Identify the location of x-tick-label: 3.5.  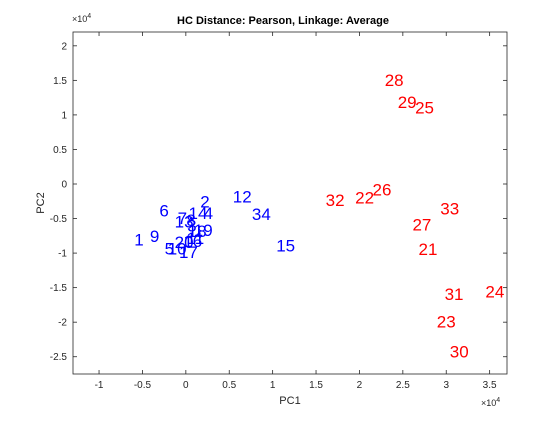
(490, 385).